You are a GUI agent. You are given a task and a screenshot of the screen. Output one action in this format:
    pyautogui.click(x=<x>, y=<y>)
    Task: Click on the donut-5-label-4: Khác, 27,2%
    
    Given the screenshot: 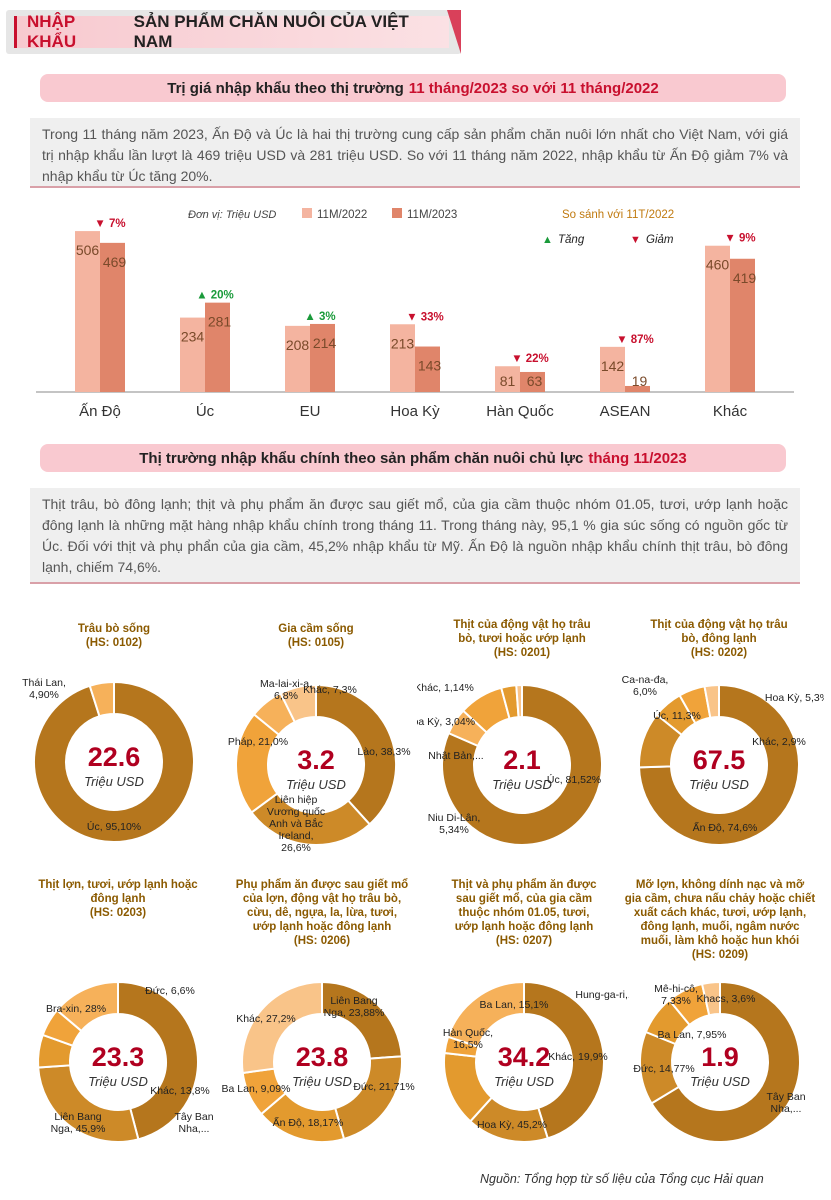 What is the action you would take?
    pyautogui.click(x=266, y=1019)
    